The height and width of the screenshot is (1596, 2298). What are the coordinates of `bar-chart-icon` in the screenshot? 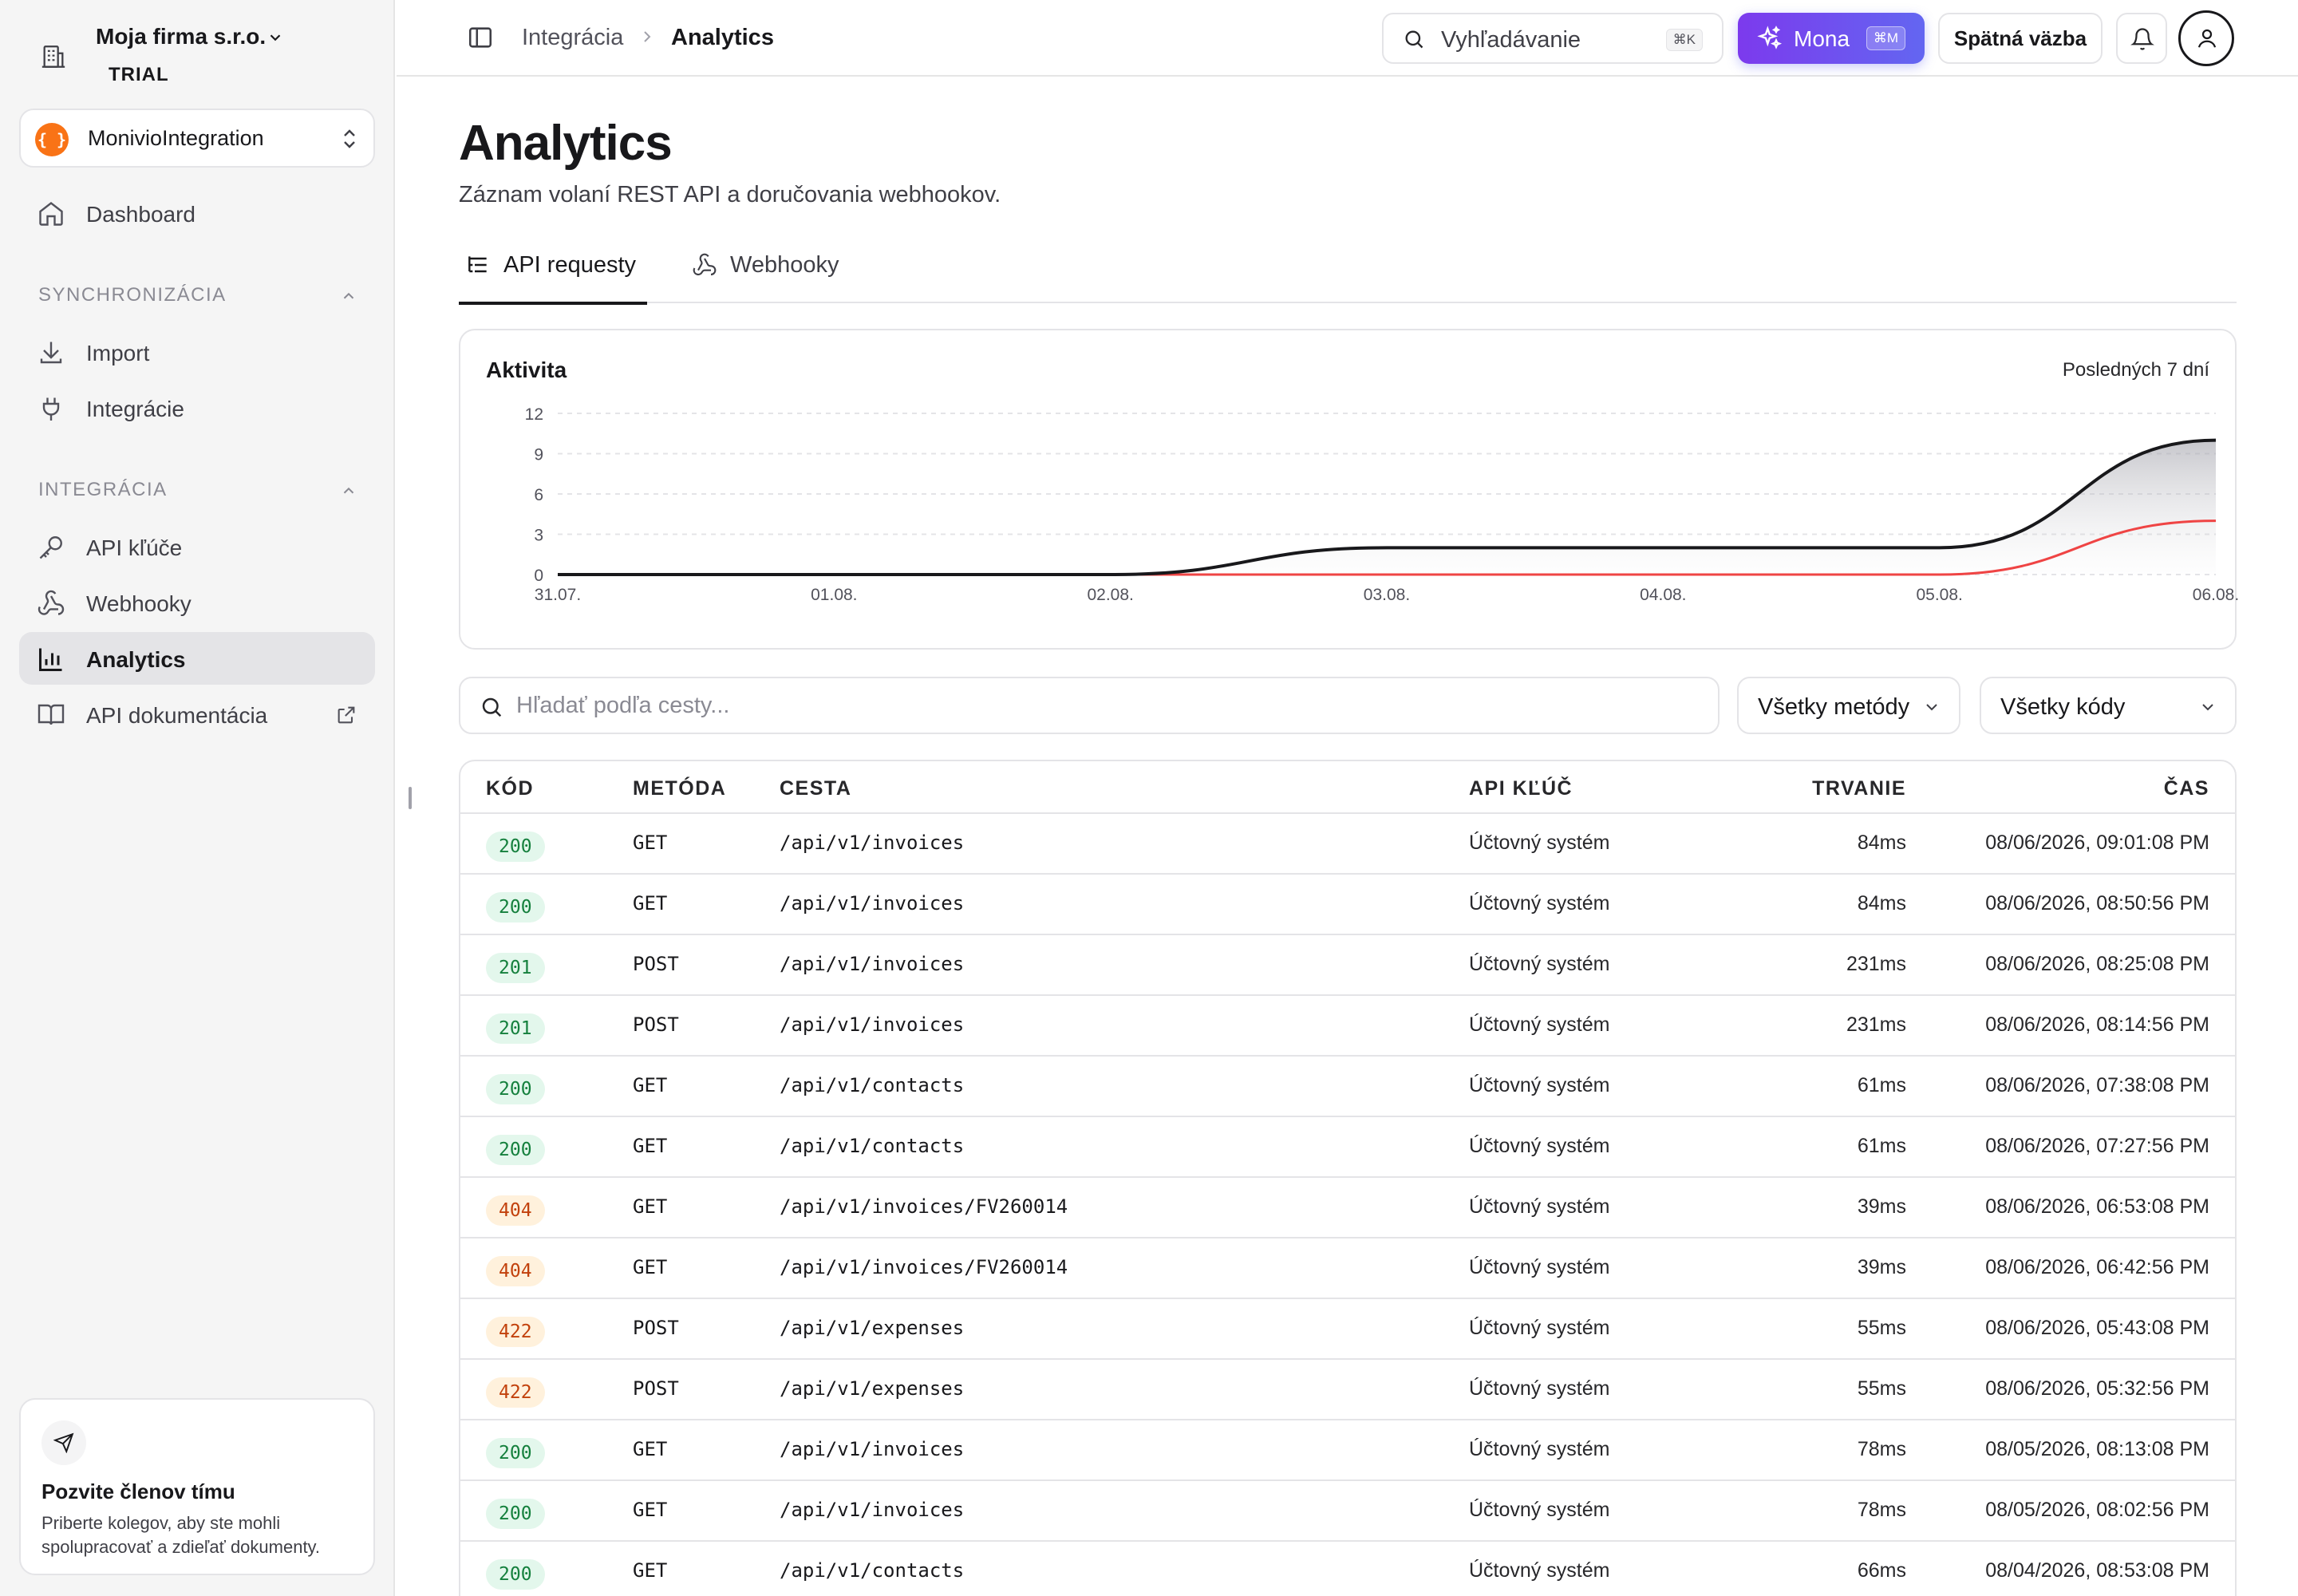 It's located at (51, 659).